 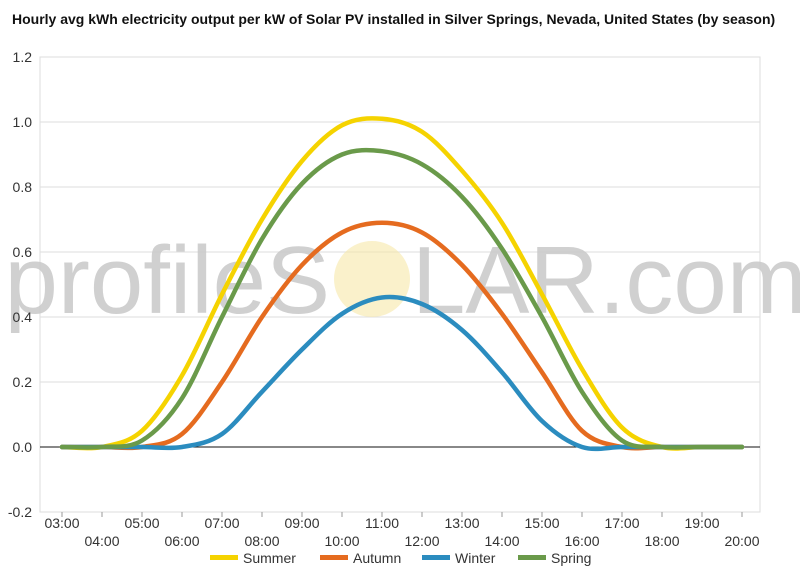 I want to click on x-tick-label-5: 08:00, so click(x=261, y=541).